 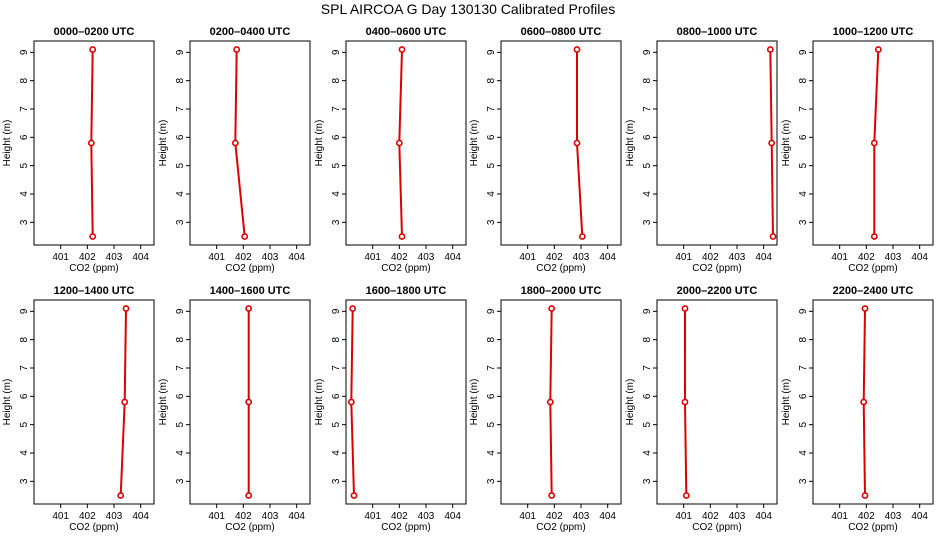 I want to click on panel-title: 0800–1000 UTC, so click(x=717, y=32).